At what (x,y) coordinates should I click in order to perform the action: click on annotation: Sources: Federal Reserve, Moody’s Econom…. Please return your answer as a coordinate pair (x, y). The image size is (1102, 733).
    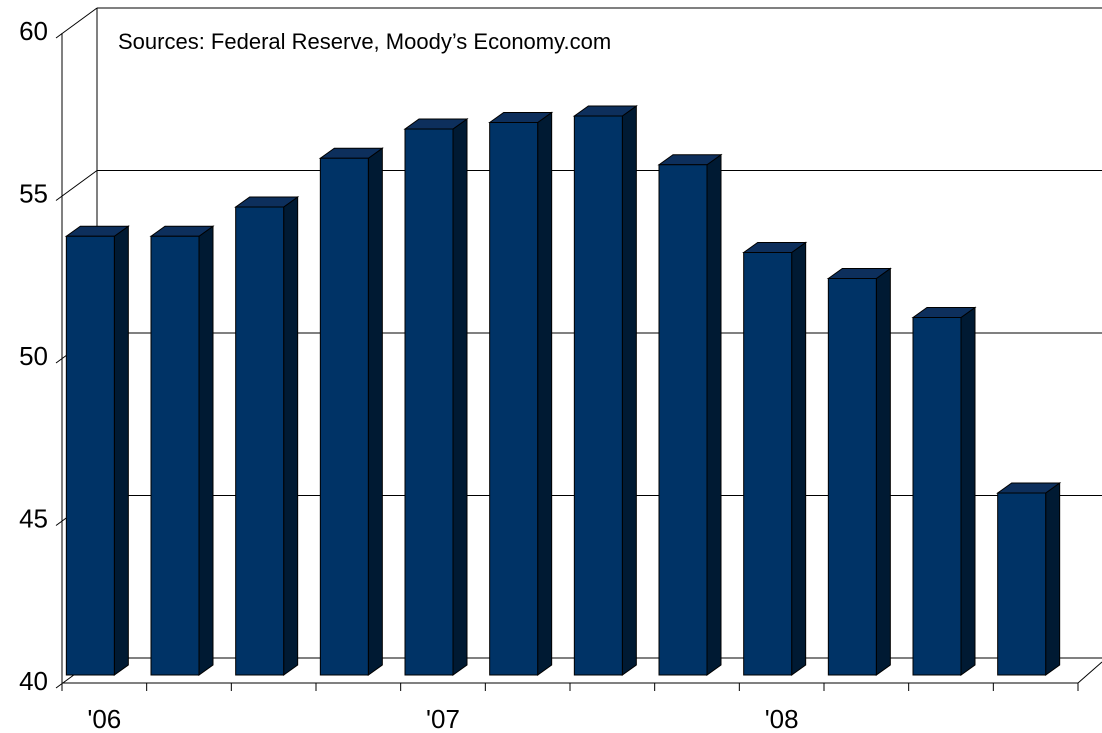
    Looking at the image, I should click on (364, 41).